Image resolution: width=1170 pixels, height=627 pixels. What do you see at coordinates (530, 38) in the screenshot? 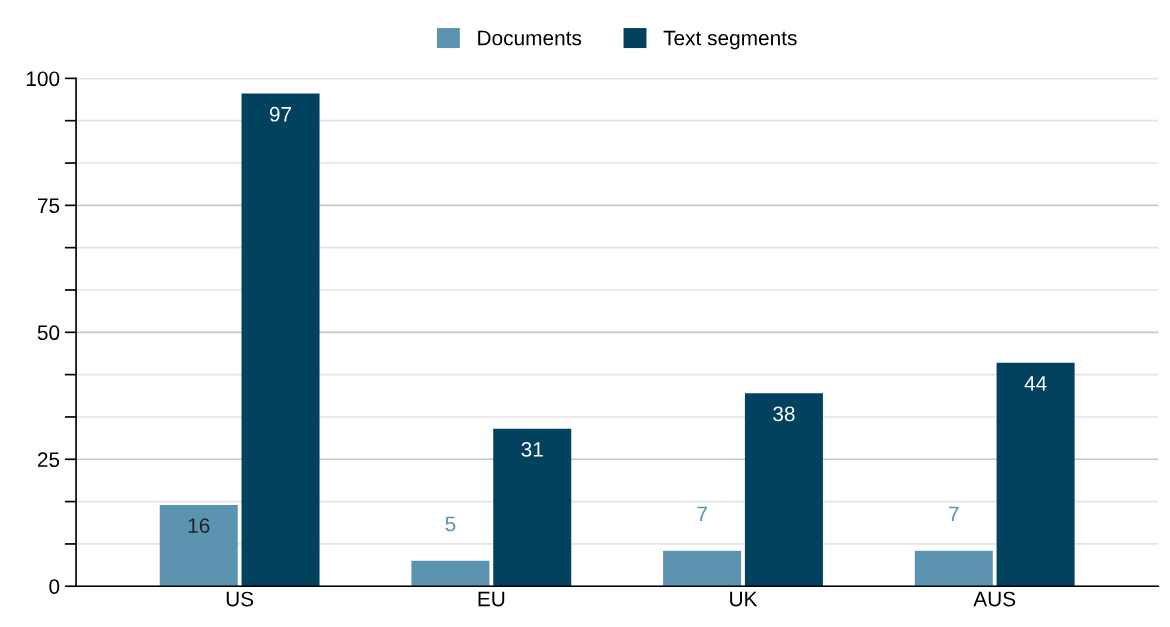
I see `legend-label: Documents` at bounding box center [530, 38].